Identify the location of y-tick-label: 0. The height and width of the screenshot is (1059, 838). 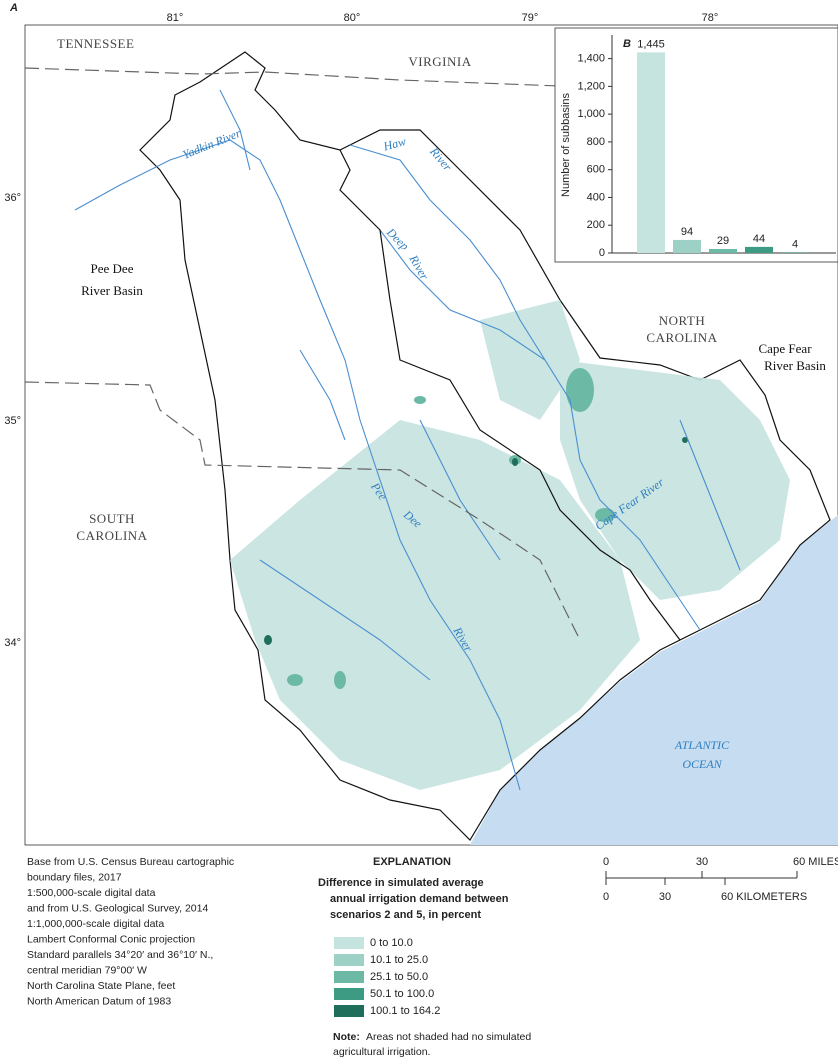
(602, 253).